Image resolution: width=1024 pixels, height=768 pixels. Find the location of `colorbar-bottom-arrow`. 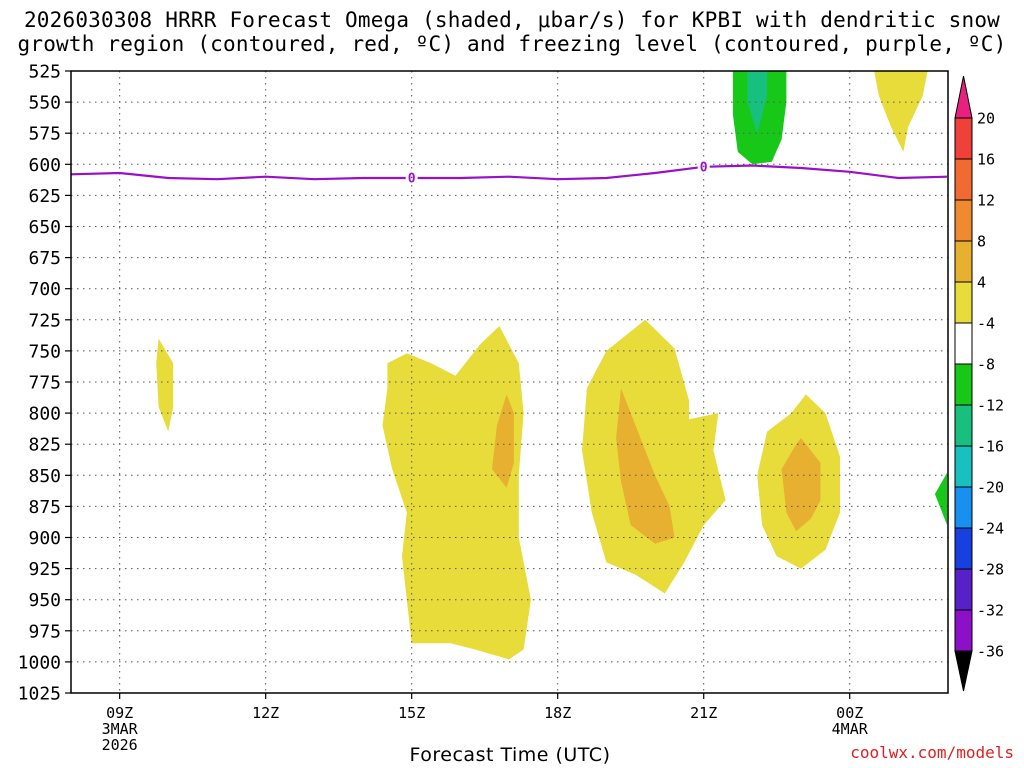

colorbar-bottom-arrow is located at coordinates (963, 671).